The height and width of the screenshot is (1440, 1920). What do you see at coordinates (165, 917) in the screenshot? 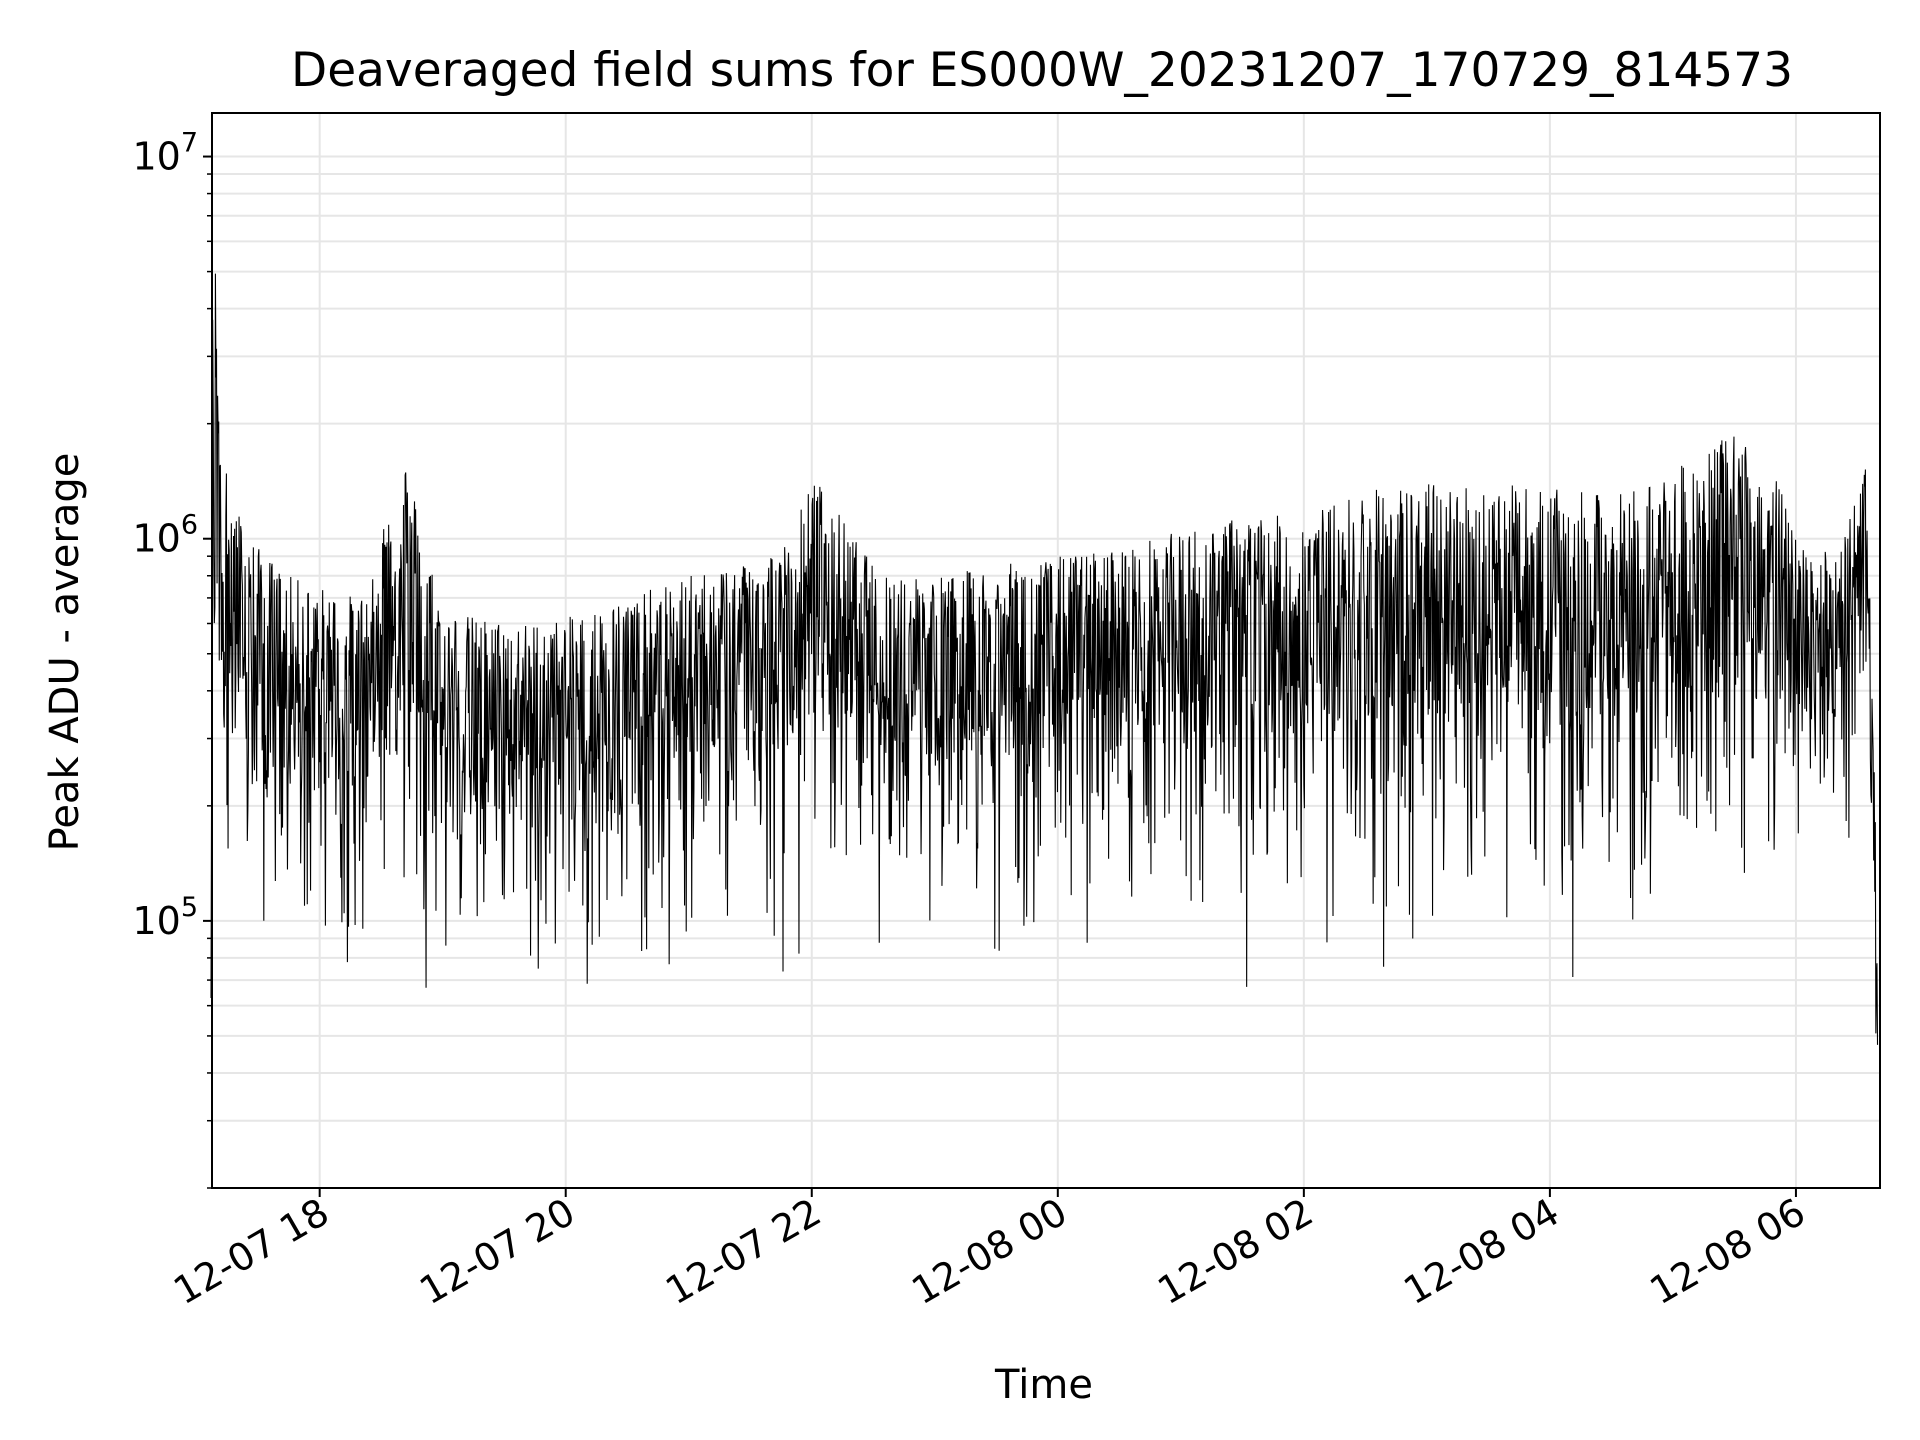
I see `y-tick-label: 10⁵` at bounding box center [165, 917].